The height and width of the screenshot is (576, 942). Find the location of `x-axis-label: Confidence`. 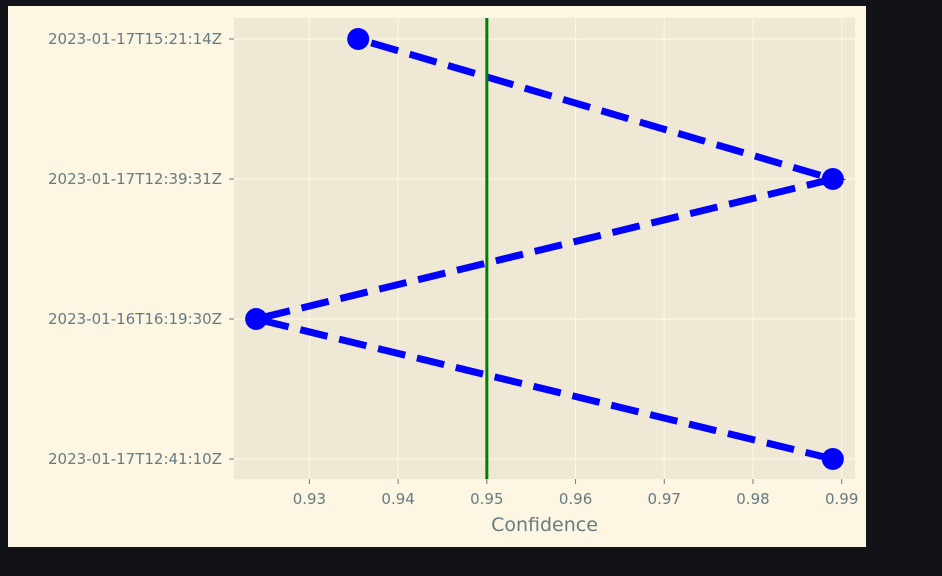

x-axis-label: Confidence is located at coordinates (544, 525).